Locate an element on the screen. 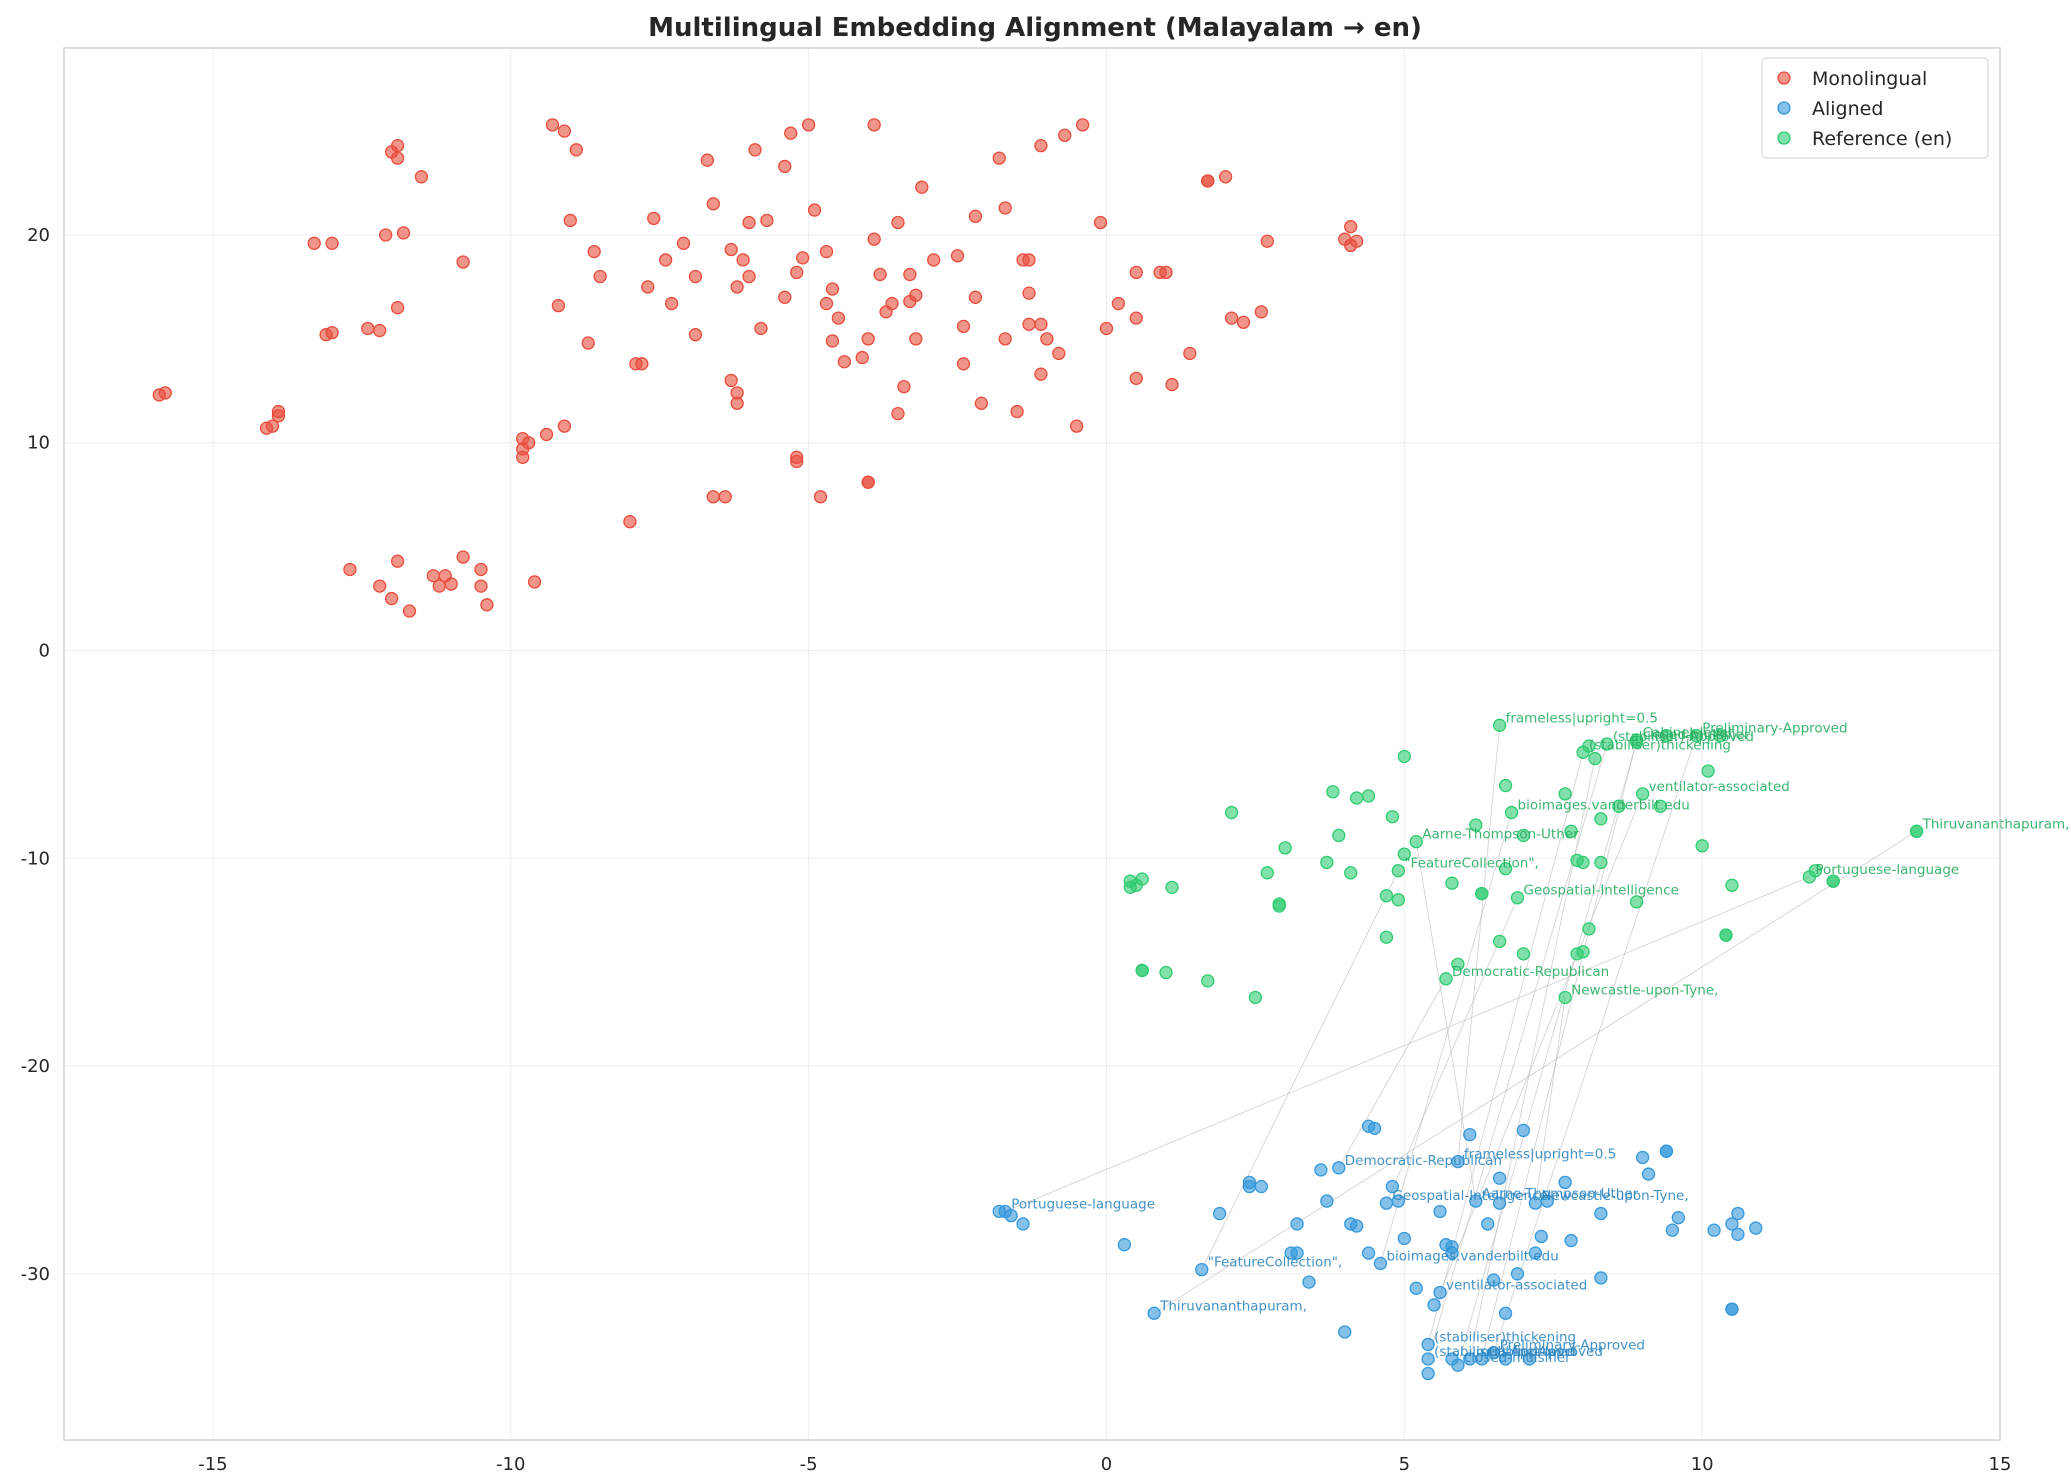 The image size is (2071, 1483). y-tick-label: -10 is located at coordinates (35, 858).